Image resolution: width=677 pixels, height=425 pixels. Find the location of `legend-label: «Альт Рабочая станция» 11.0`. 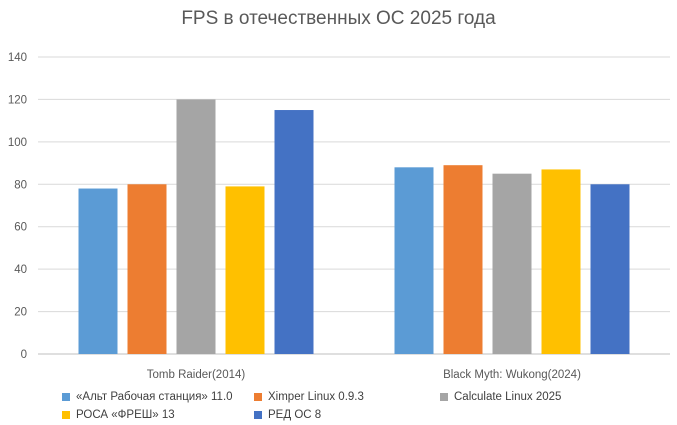

legend-label: «Альт Рабочая станция» 11.0 is located at coordinates (154, 397).